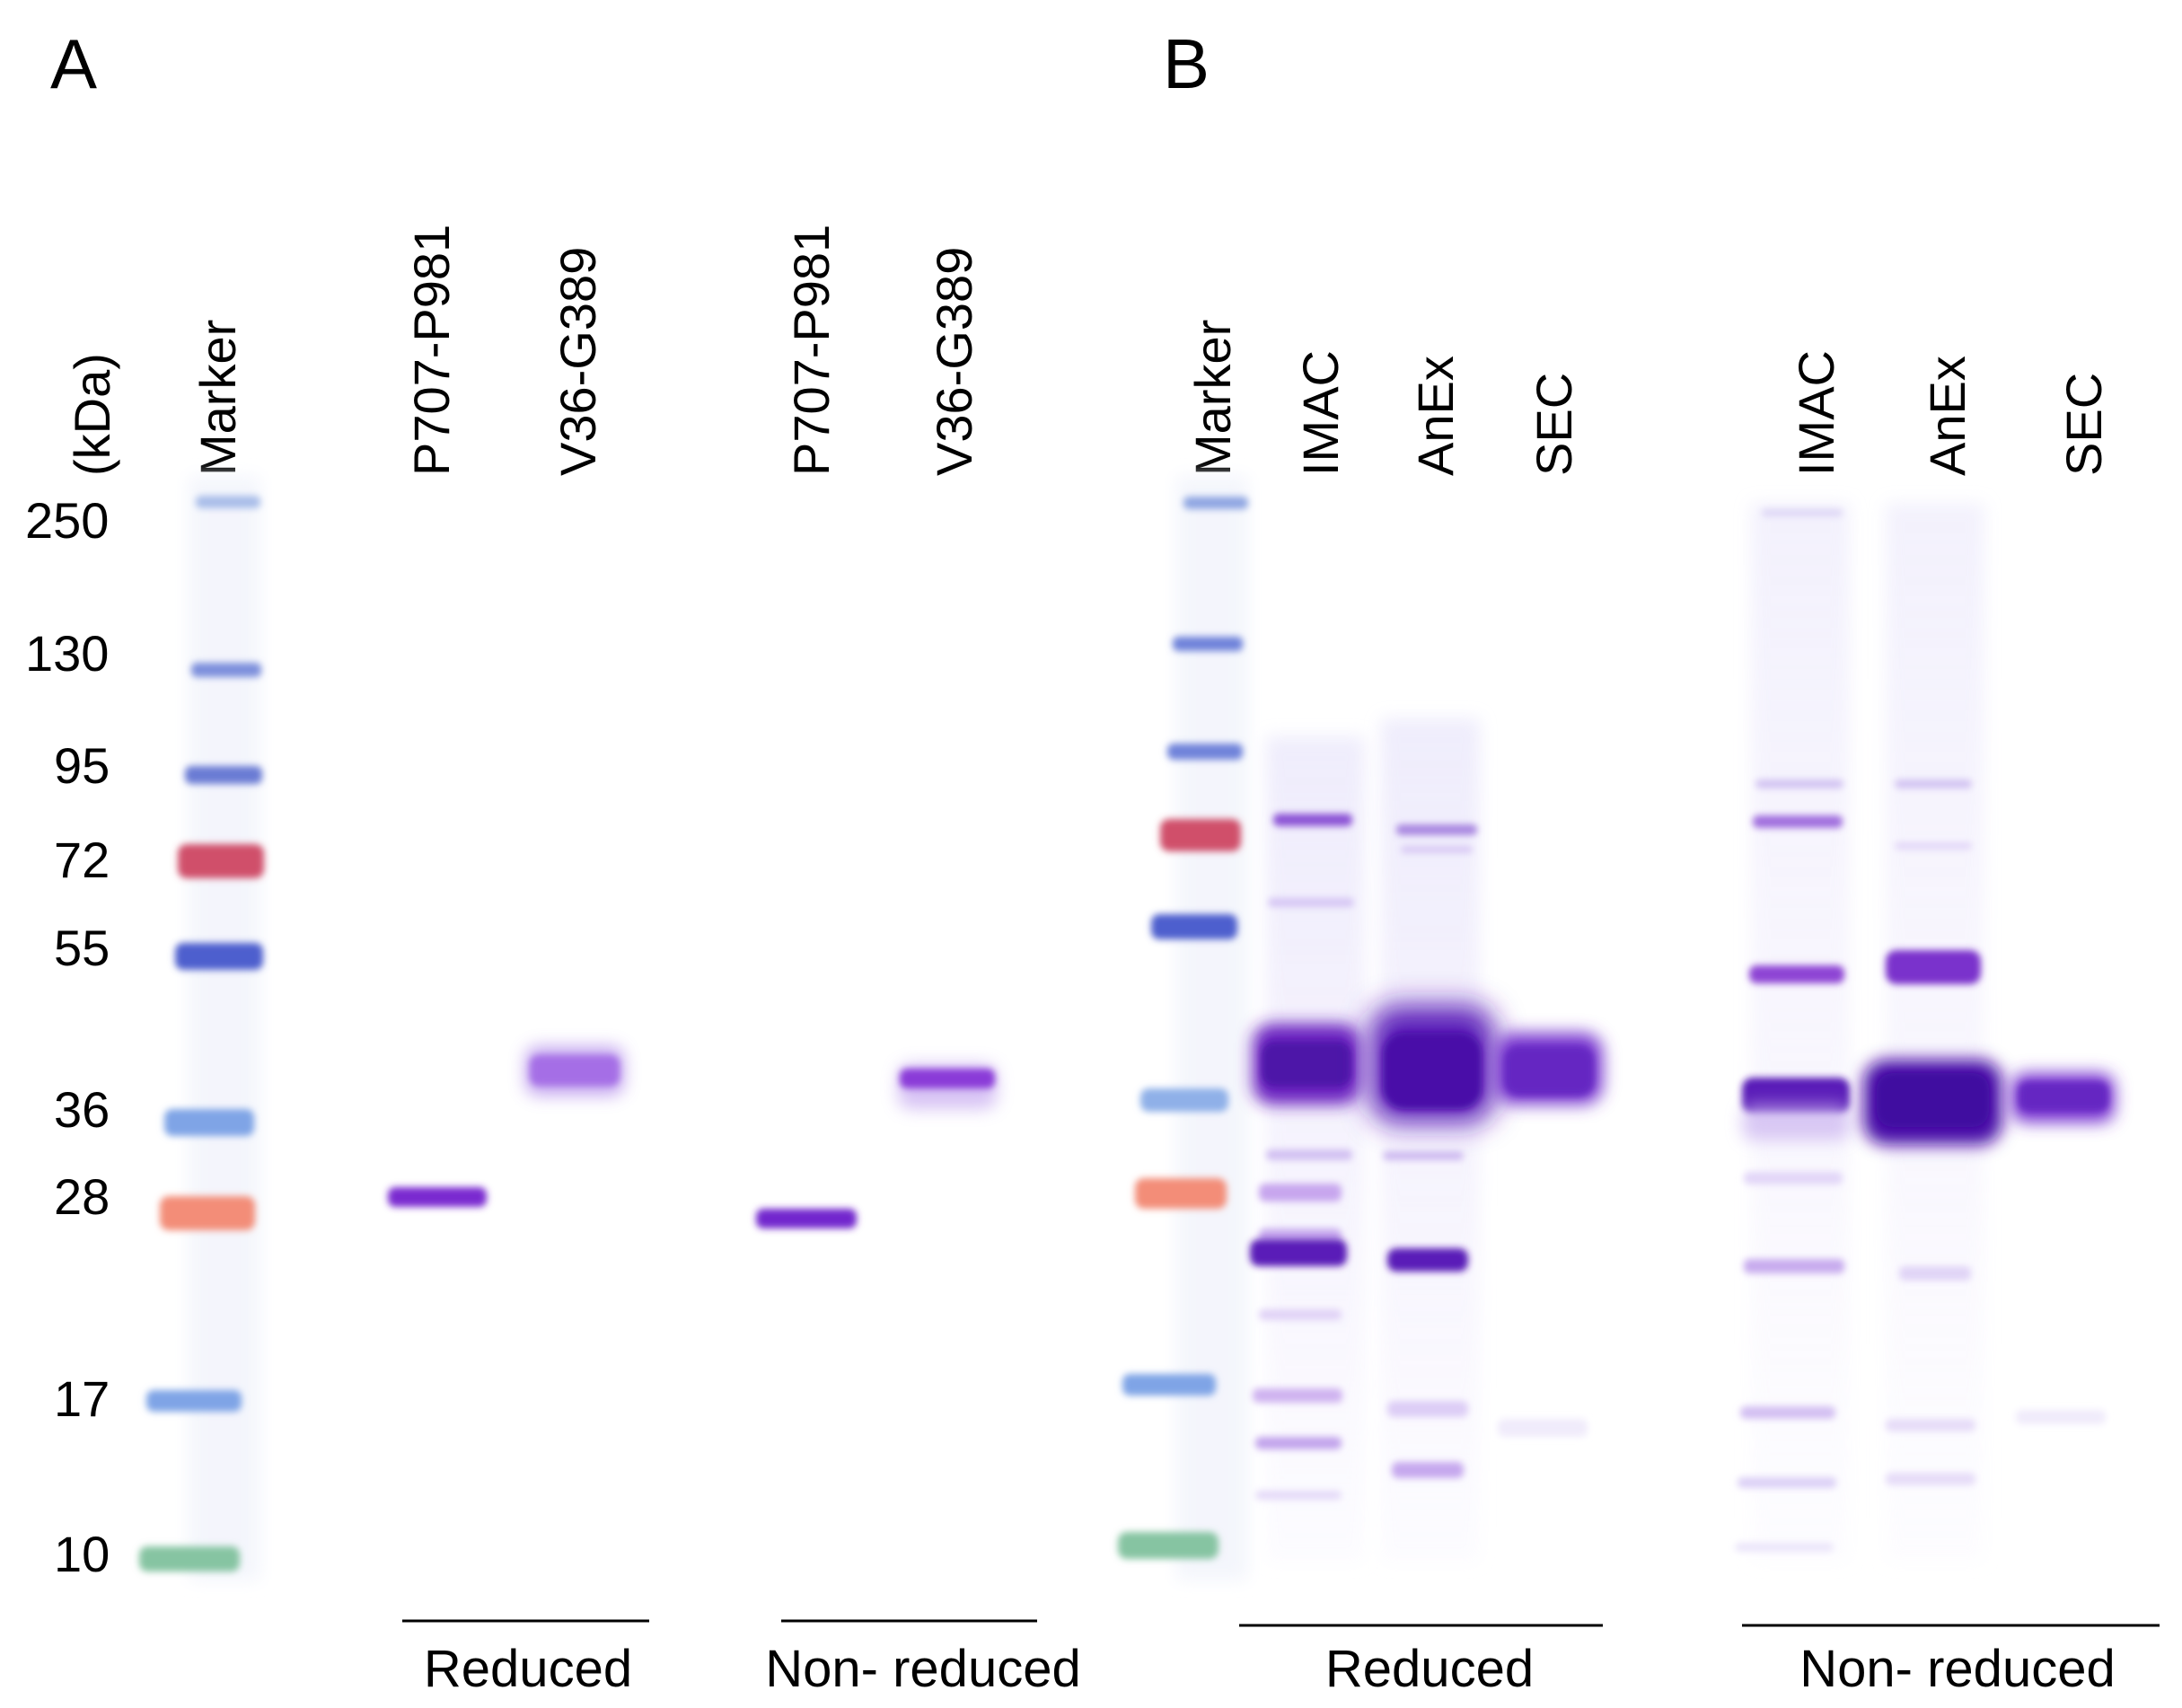 The width and height of the screenshot is (2182, 1708). Describe the element at coordinates (1183, 1028) in the screenshot. I see `marker-ladder-b` at that location.